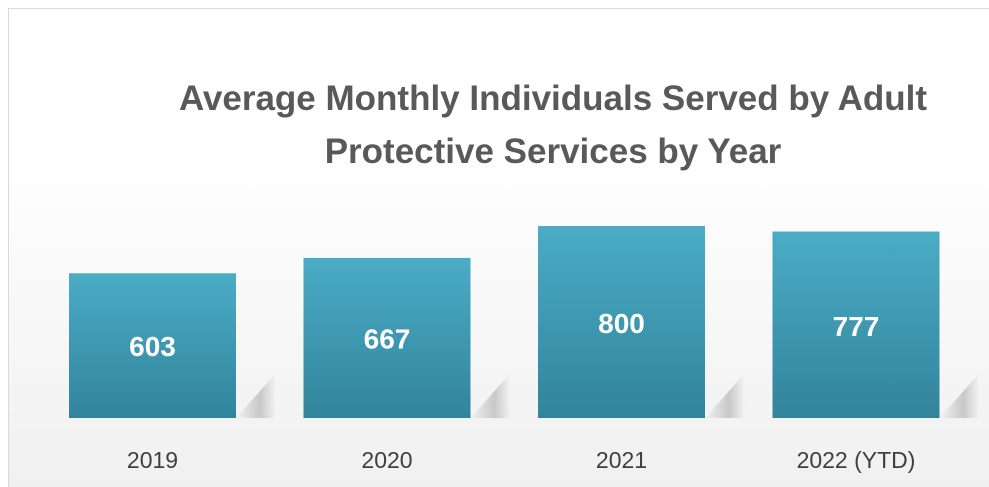  Describe the element at coordinates (856, 460) in the screenshot. I see `x-tick-label: 2022 (YTD)` at that location.